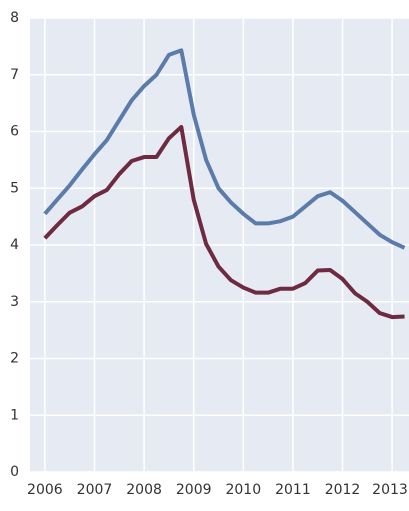 Image resolution: width=409 pixels, height=511 pixels. Describe the element at coordinates (144, 490) in the screenshot. I see `x-tick-label: 2008` at that location.